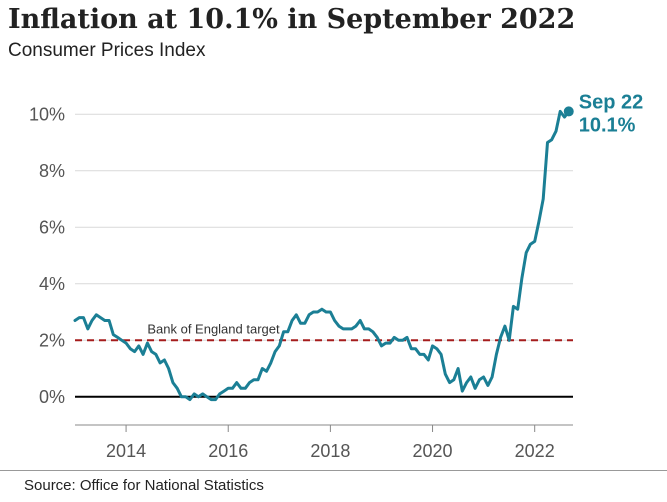 The width and height of the screenshot is (667, 502). What do you see at coordinates (107, 50) in the screenshot?
I see `chart-subtitle: Consumer Prices Index` at bounding box center [107, 50].